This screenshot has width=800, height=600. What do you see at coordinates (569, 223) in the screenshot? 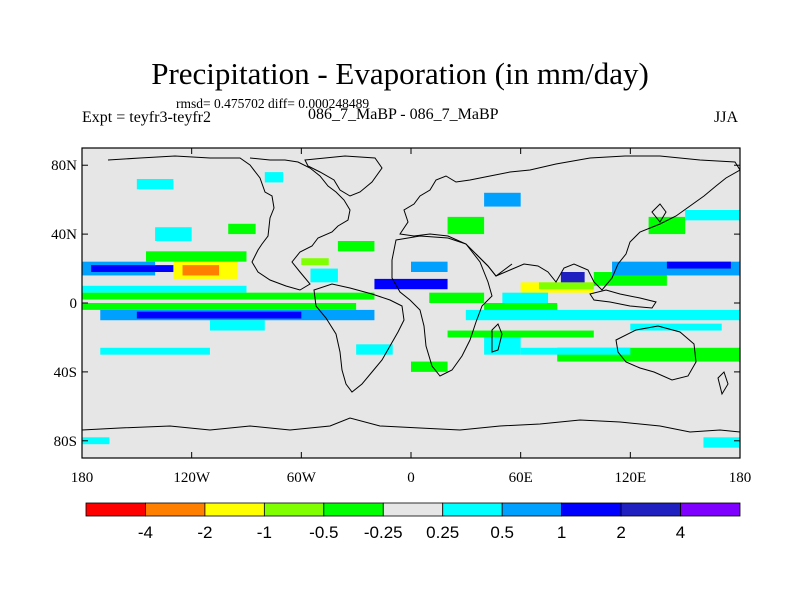
I see `coastline-eurasia` at bounding box center [569, 223].